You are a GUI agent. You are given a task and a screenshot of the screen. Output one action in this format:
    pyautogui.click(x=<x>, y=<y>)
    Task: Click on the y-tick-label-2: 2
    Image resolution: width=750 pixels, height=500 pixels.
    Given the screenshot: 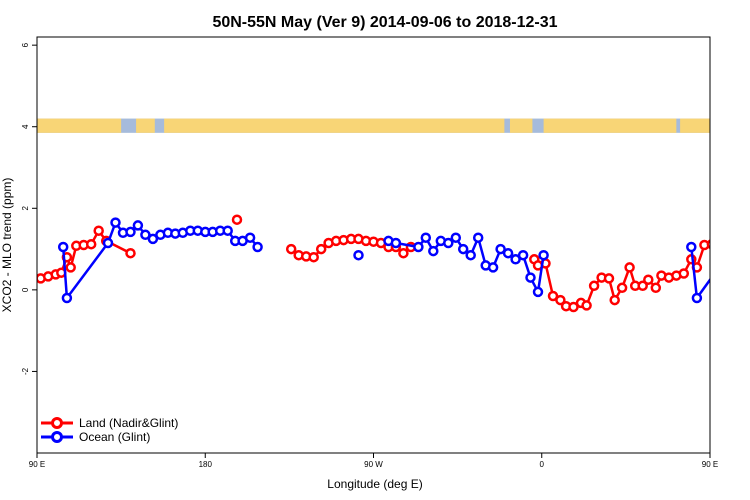 What is the action you would take?
    pyautogui.click(x=25, y=208)
    